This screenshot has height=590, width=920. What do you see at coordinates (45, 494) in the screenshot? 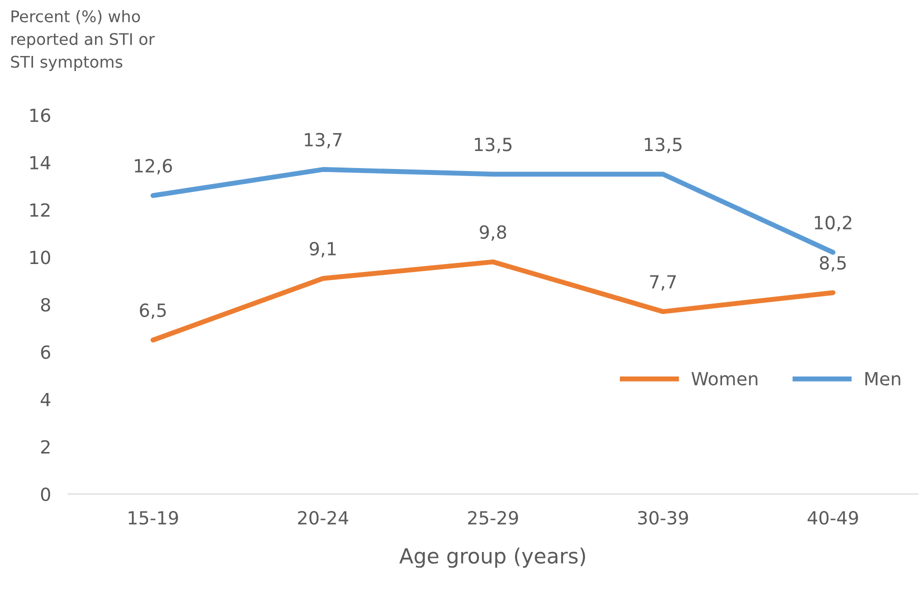
I see `y-tick-label: 0` at bounding box center [45, 494].